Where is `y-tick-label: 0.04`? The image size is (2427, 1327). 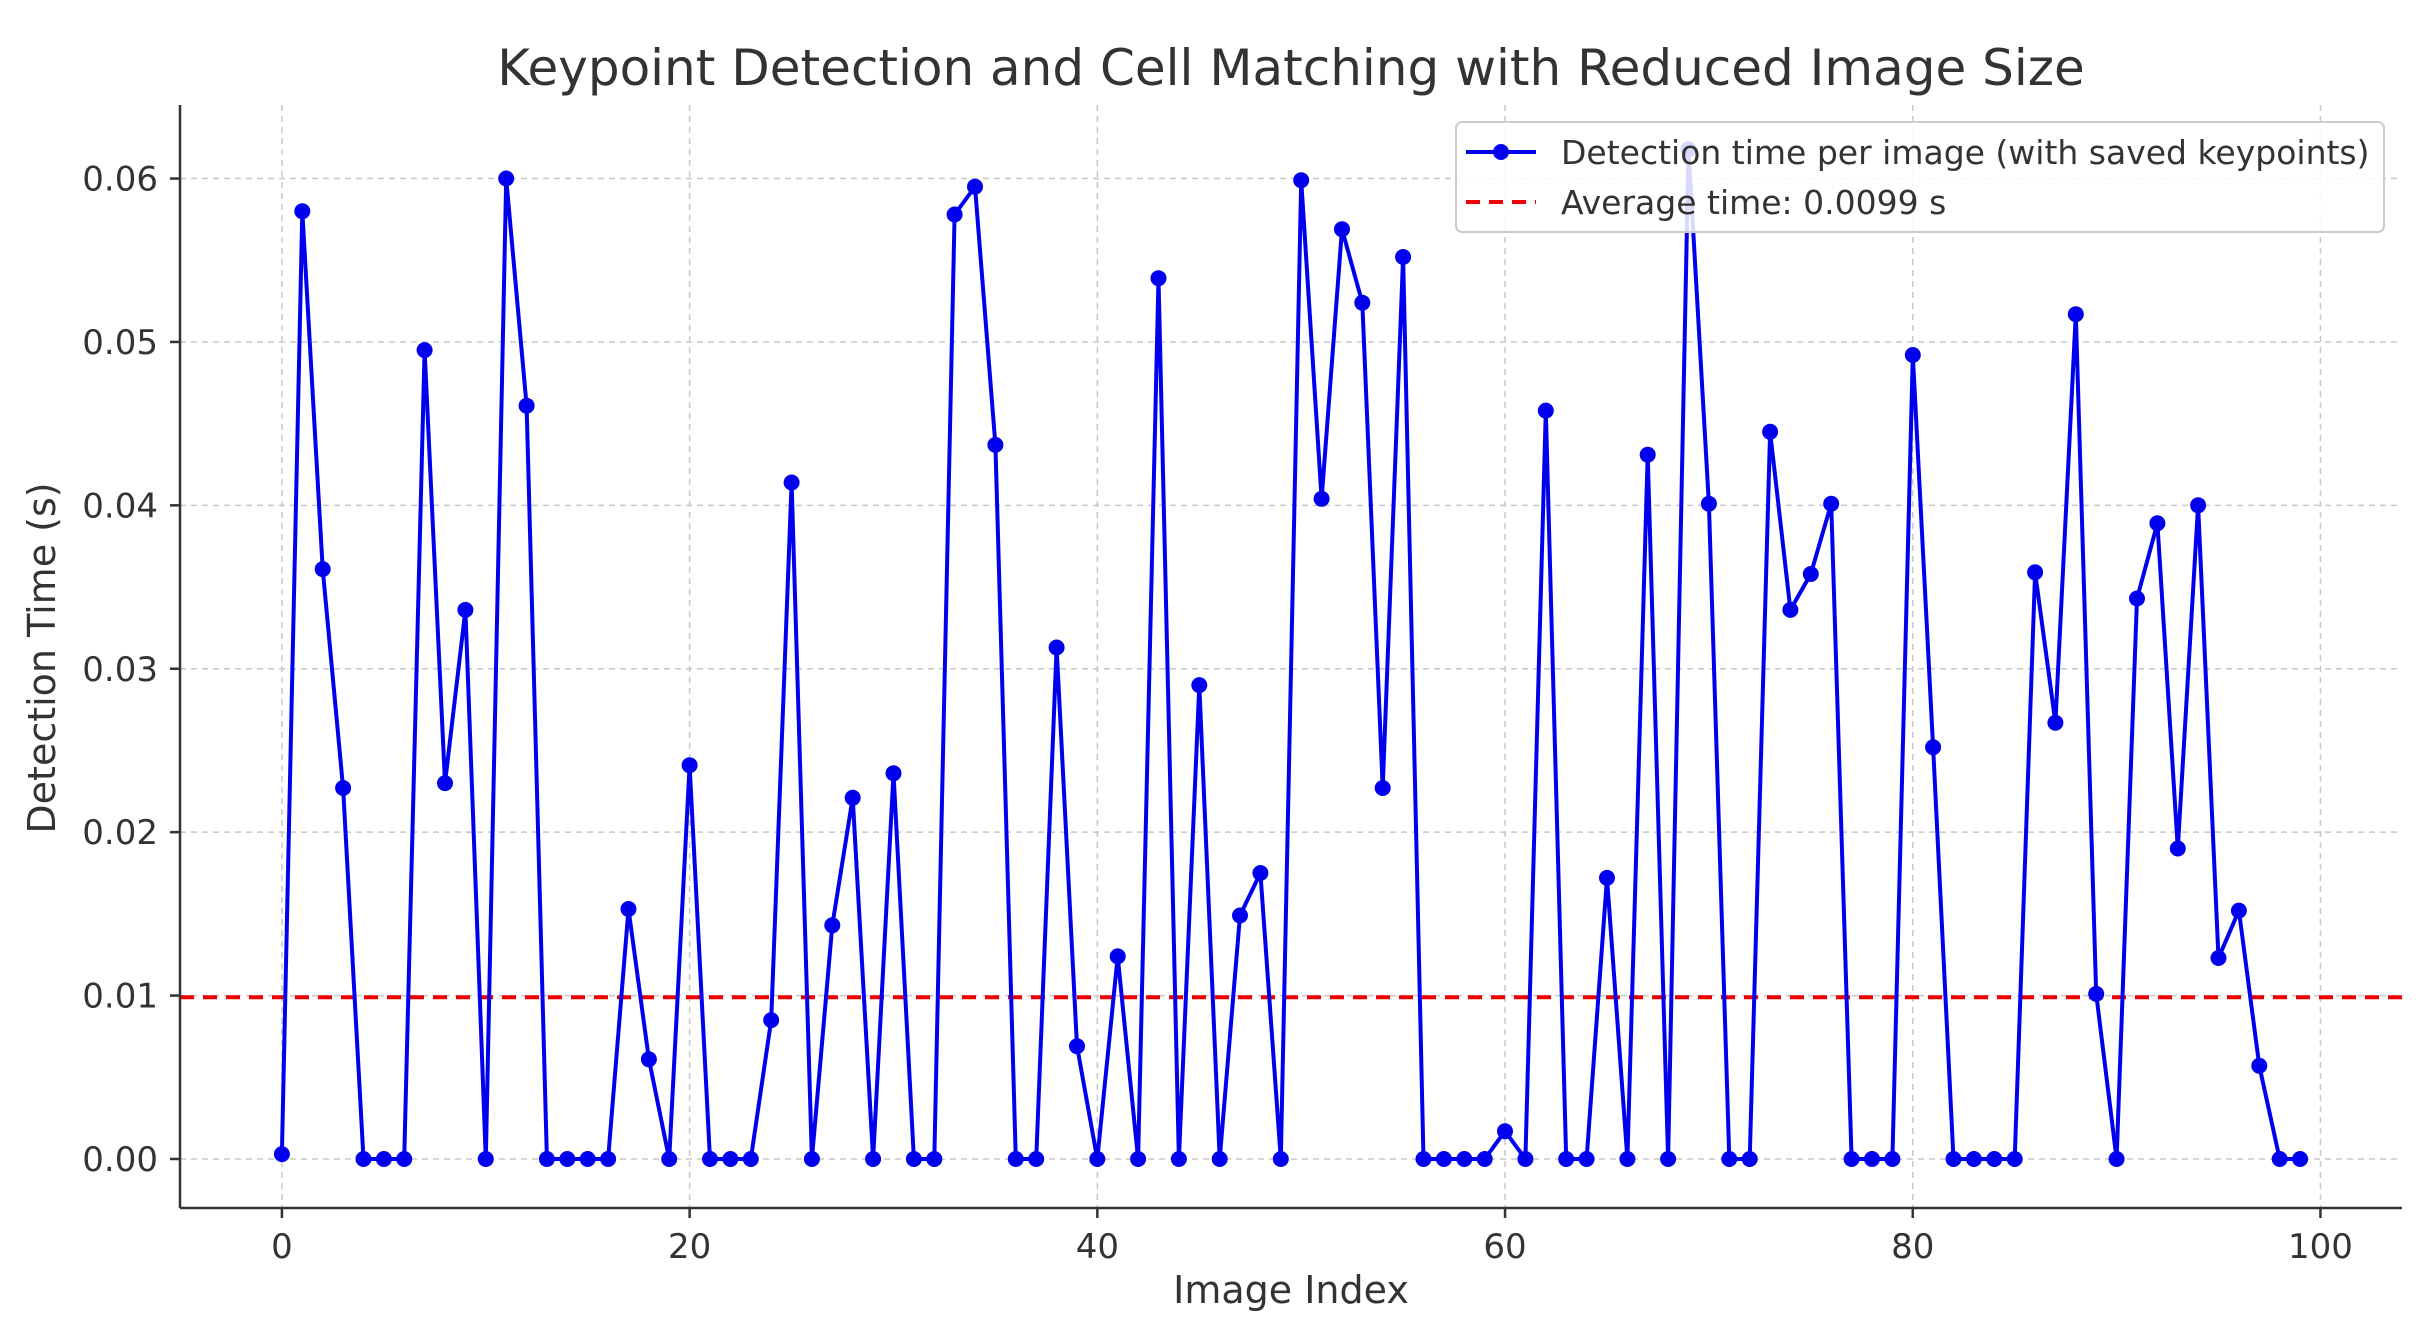
y-tick-label: 0.04 is located at coordinates (120, 506).